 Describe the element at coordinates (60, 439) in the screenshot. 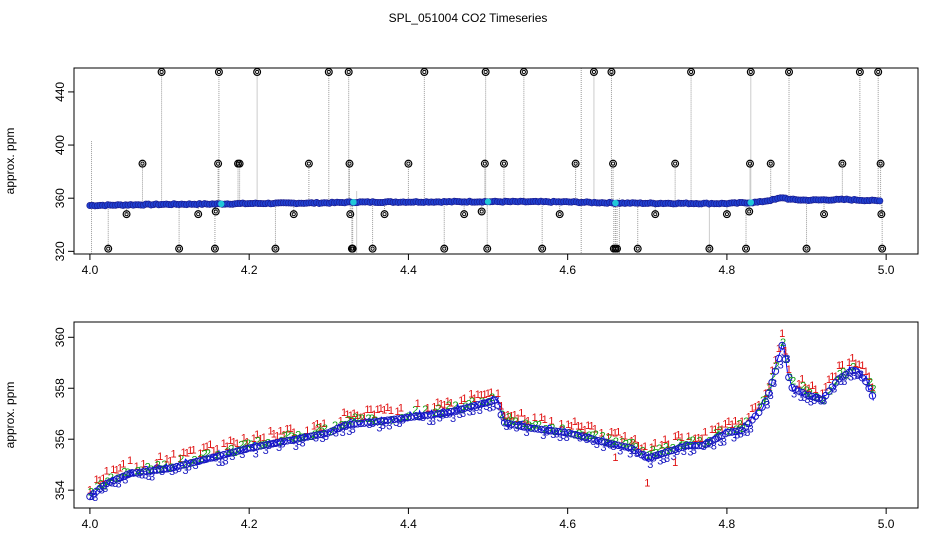

I see `bottom-y-tick-label: 356` at that location.